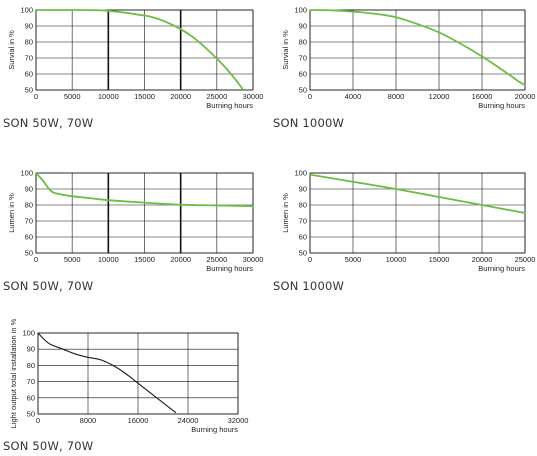 The width and height of the screenshot is (537, 456). I want to click on x-tick-label: 12000, so click(439, 96).